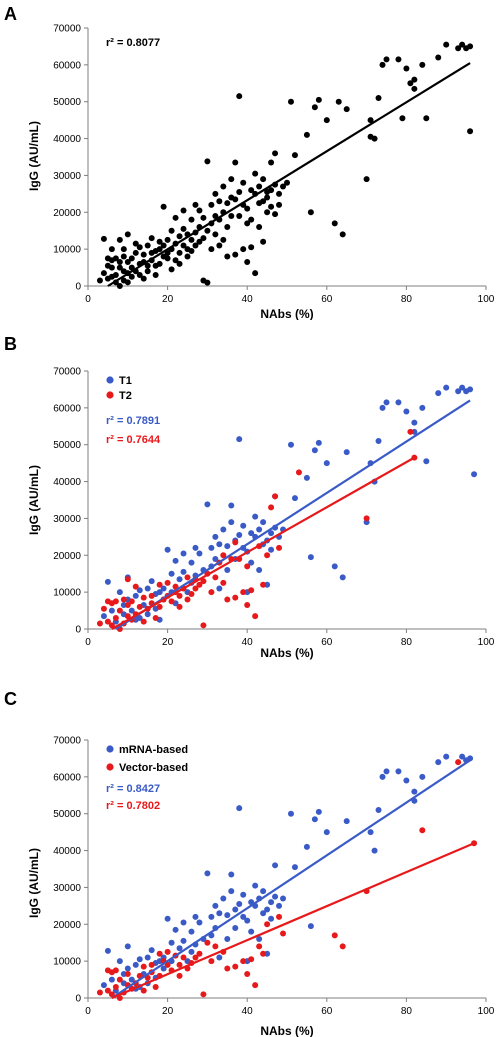  What do you see at coordinates (110, 395) in the screenshot?
I see `legend-marker-t2` at bounding box center [110, 395].